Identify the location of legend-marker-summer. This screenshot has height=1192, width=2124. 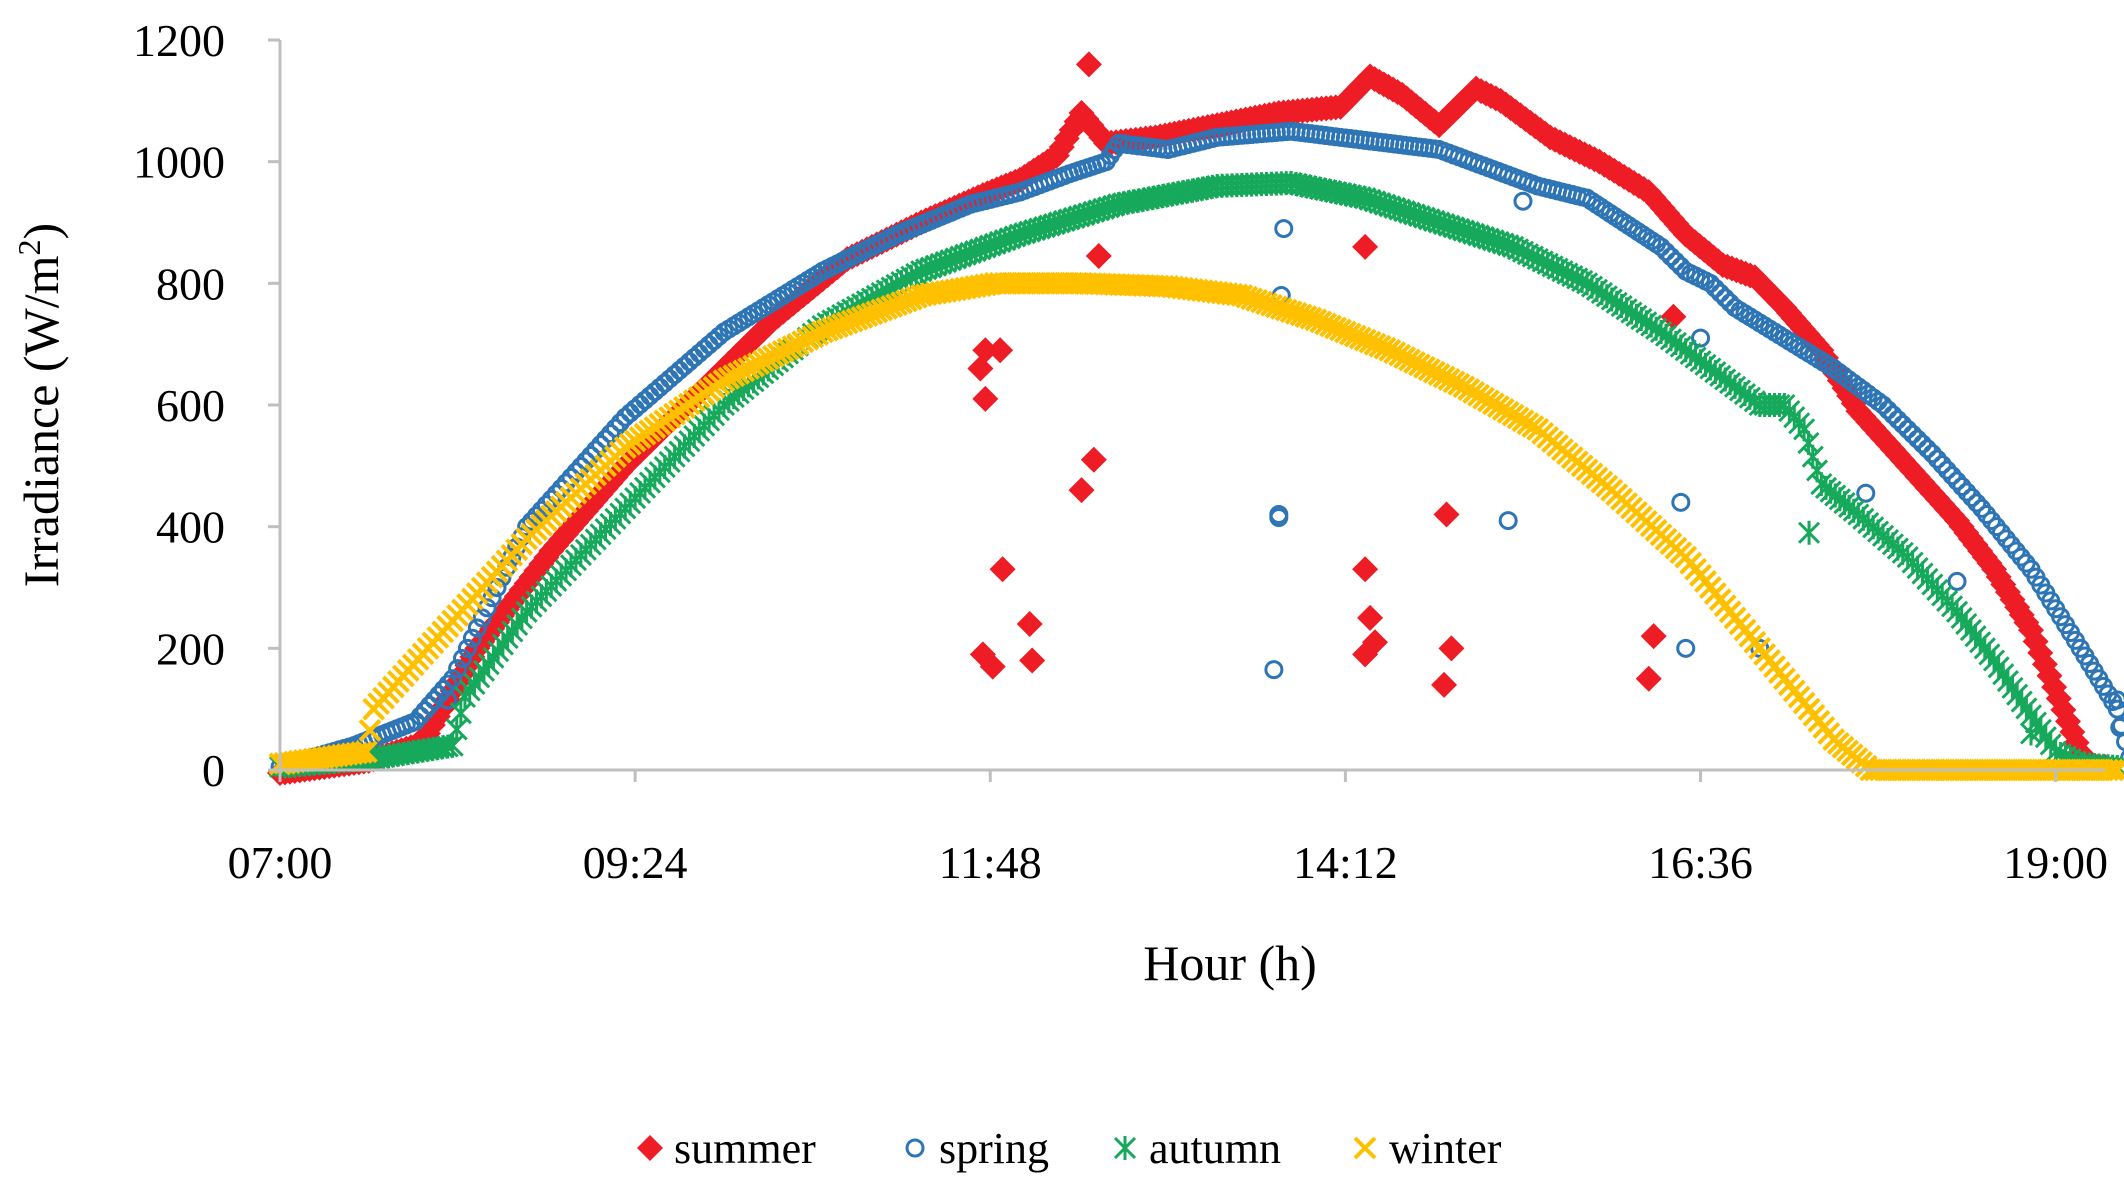
(650, 1148).